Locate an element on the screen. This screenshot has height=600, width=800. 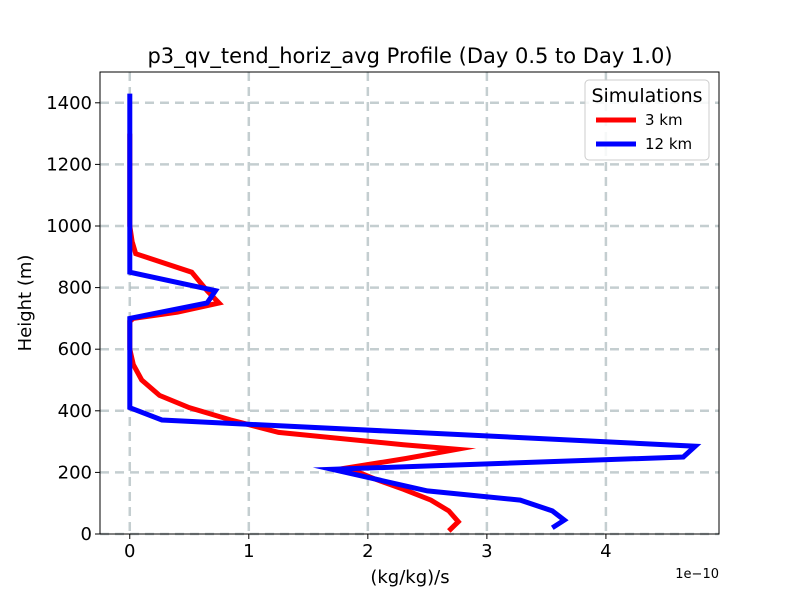
legend-box is located at coordinates (647, 120).